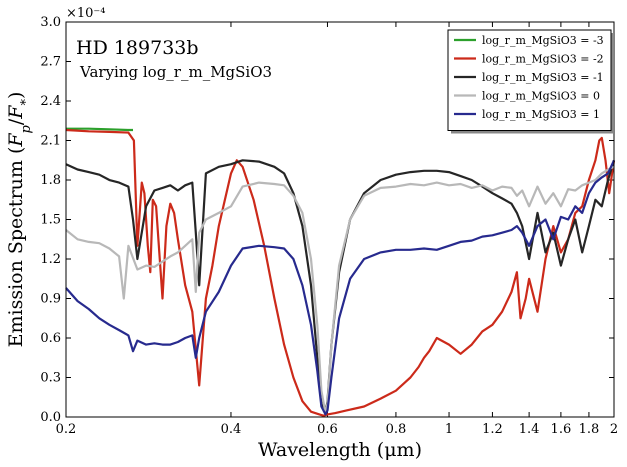  I want to click on x-tick-label: 0.6, so click(327, 429).